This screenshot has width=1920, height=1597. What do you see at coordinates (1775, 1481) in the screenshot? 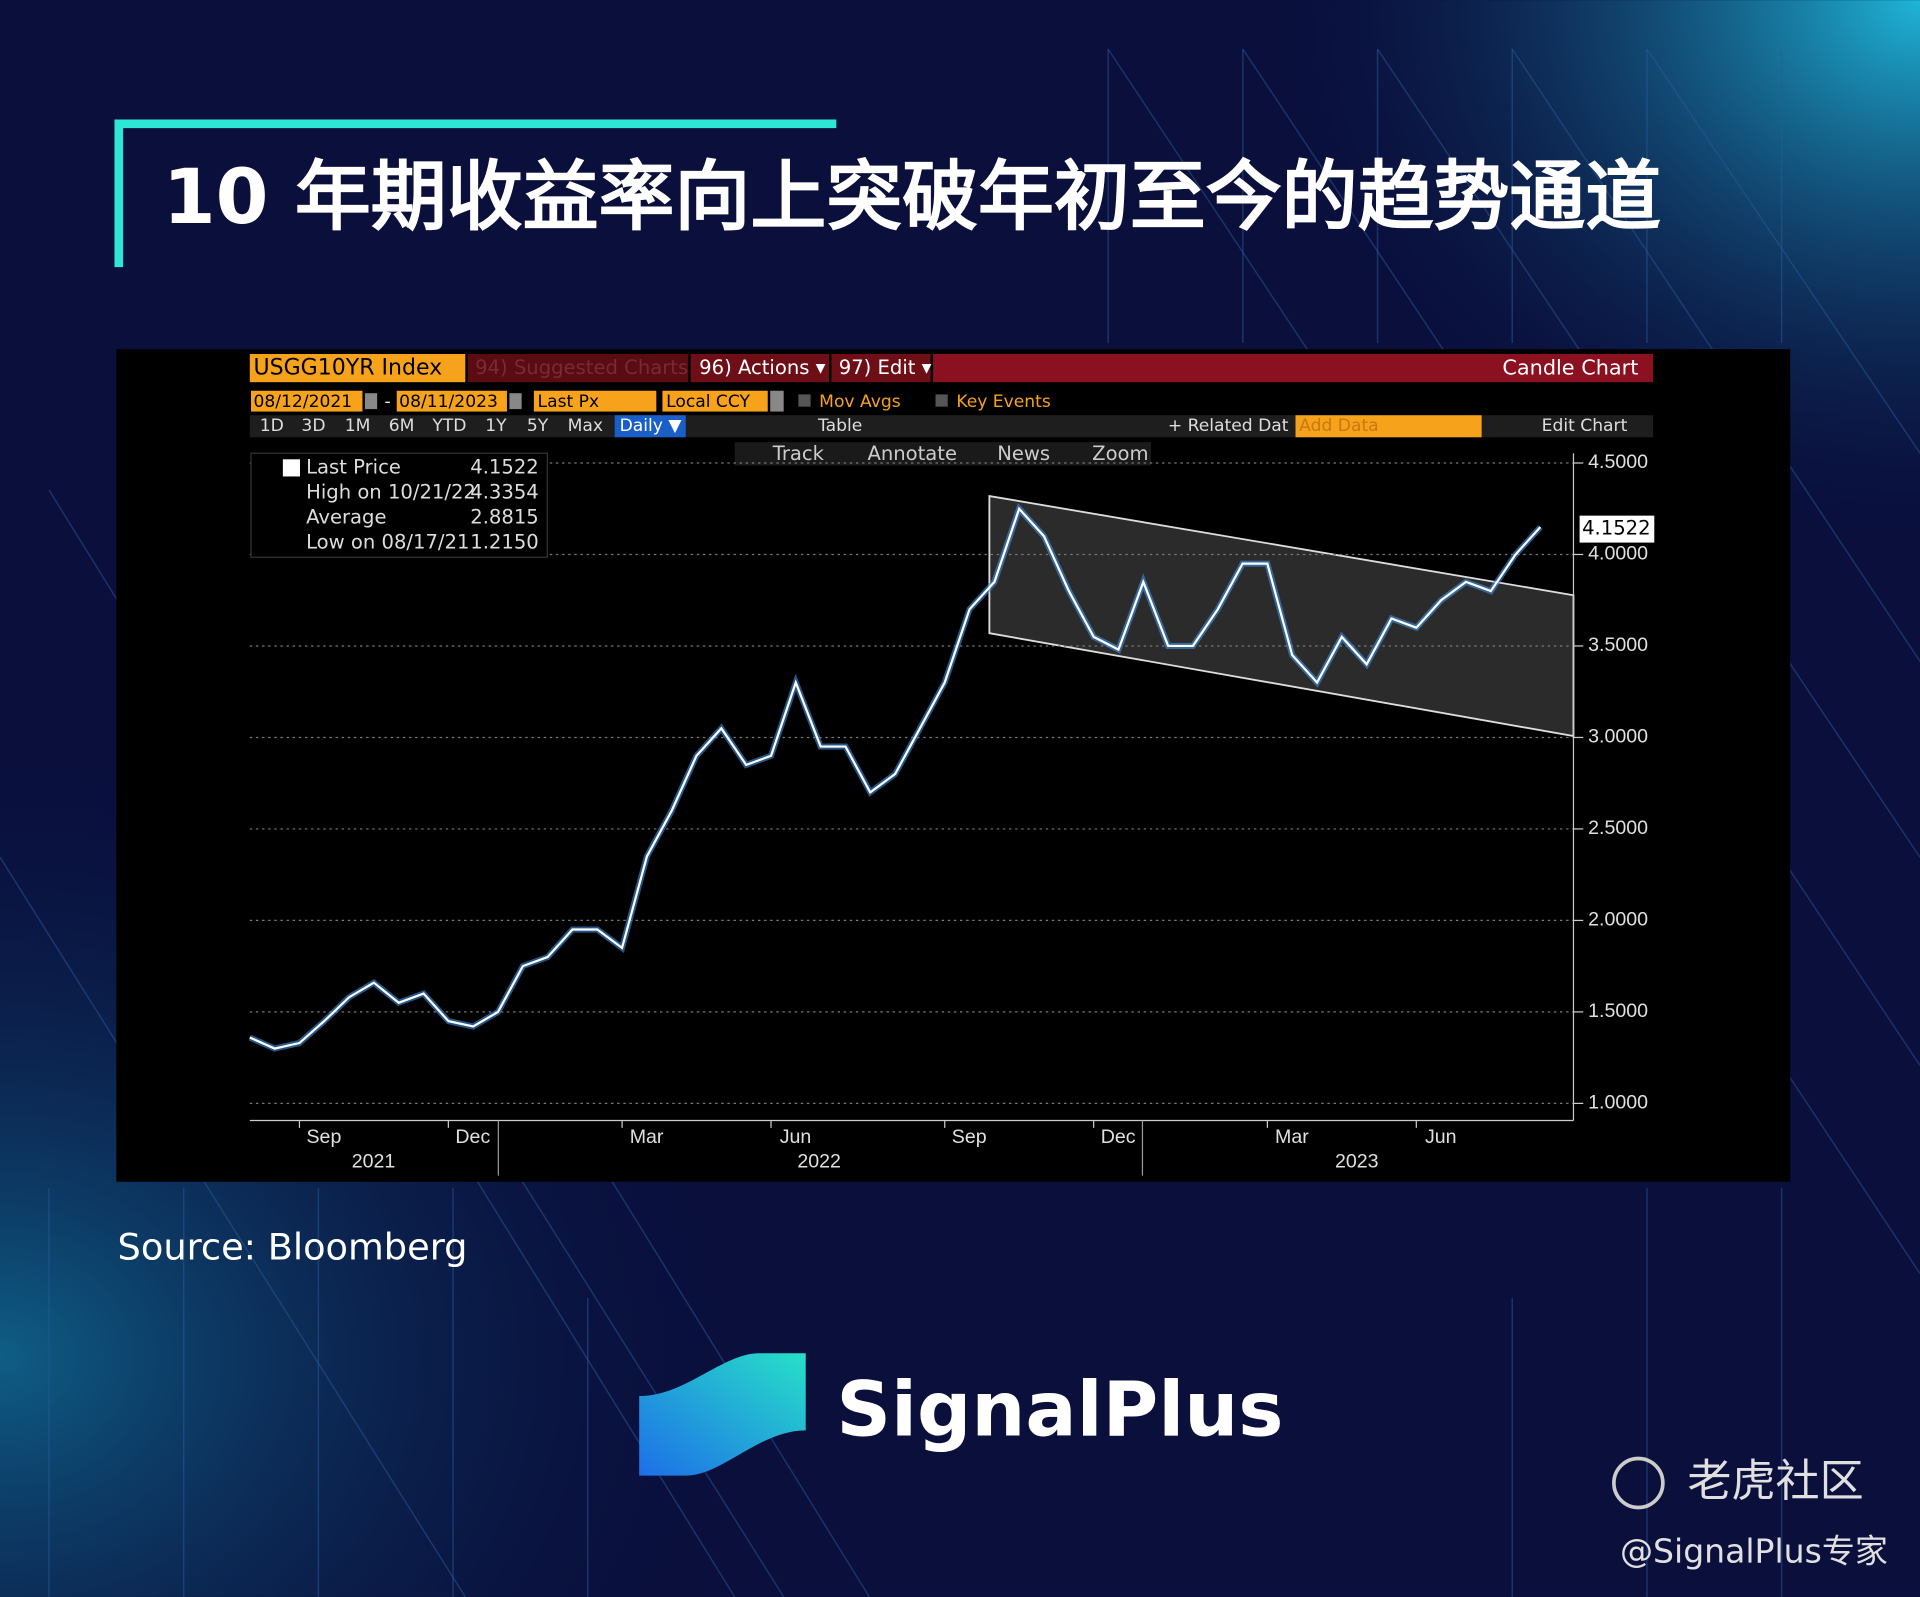
I see `watermark: 老虎社区` at bounding box center [1775, 1481].